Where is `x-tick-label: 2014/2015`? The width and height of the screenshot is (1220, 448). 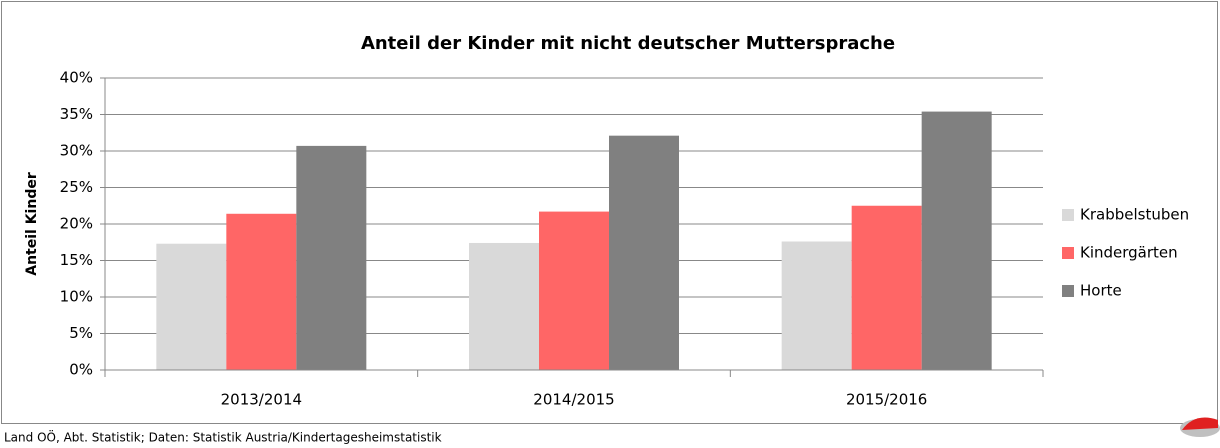 x-tick-label: 2014/2015 is located at coordinates (573, 400).